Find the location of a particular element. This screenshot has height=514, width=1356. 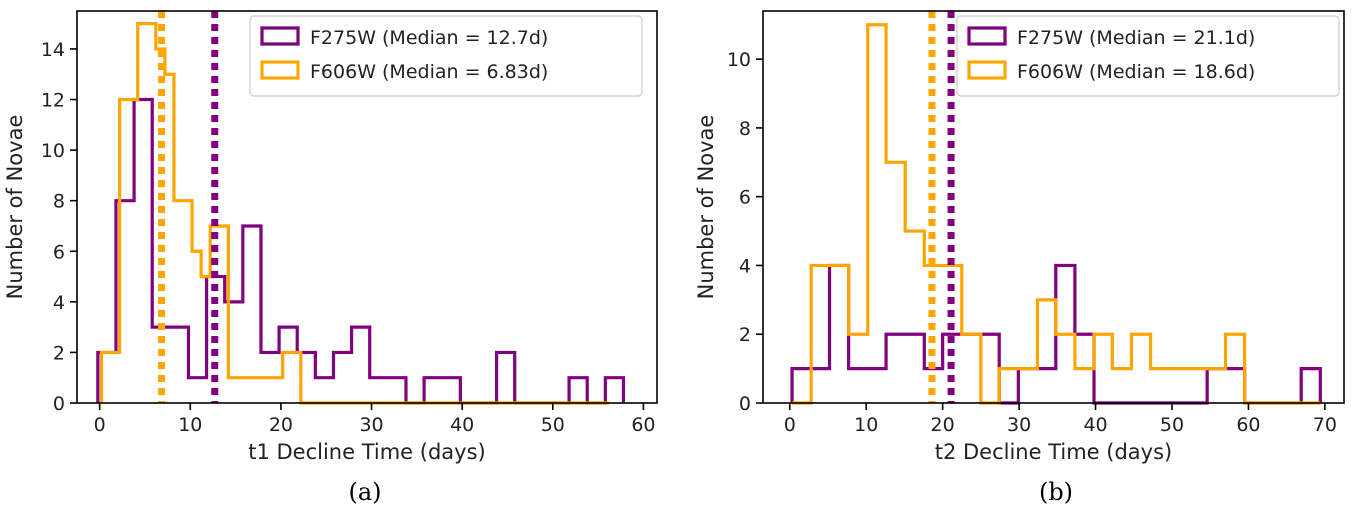

x-axis-label: t1 Decline Time (days) is located at coordinates (367, 452).